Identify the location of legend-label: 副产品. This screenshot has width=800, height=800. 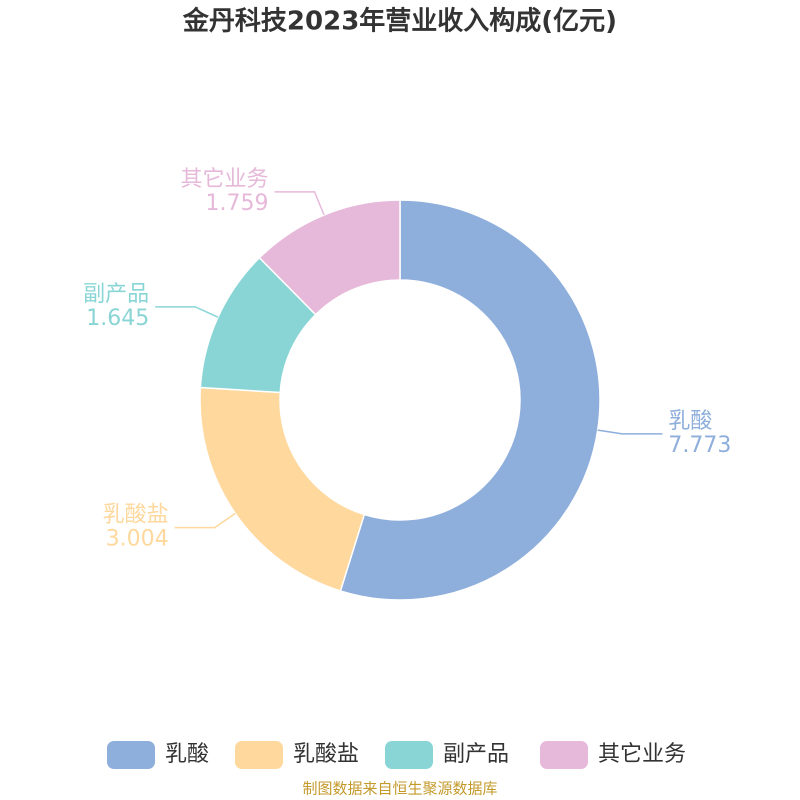
(476, 754).